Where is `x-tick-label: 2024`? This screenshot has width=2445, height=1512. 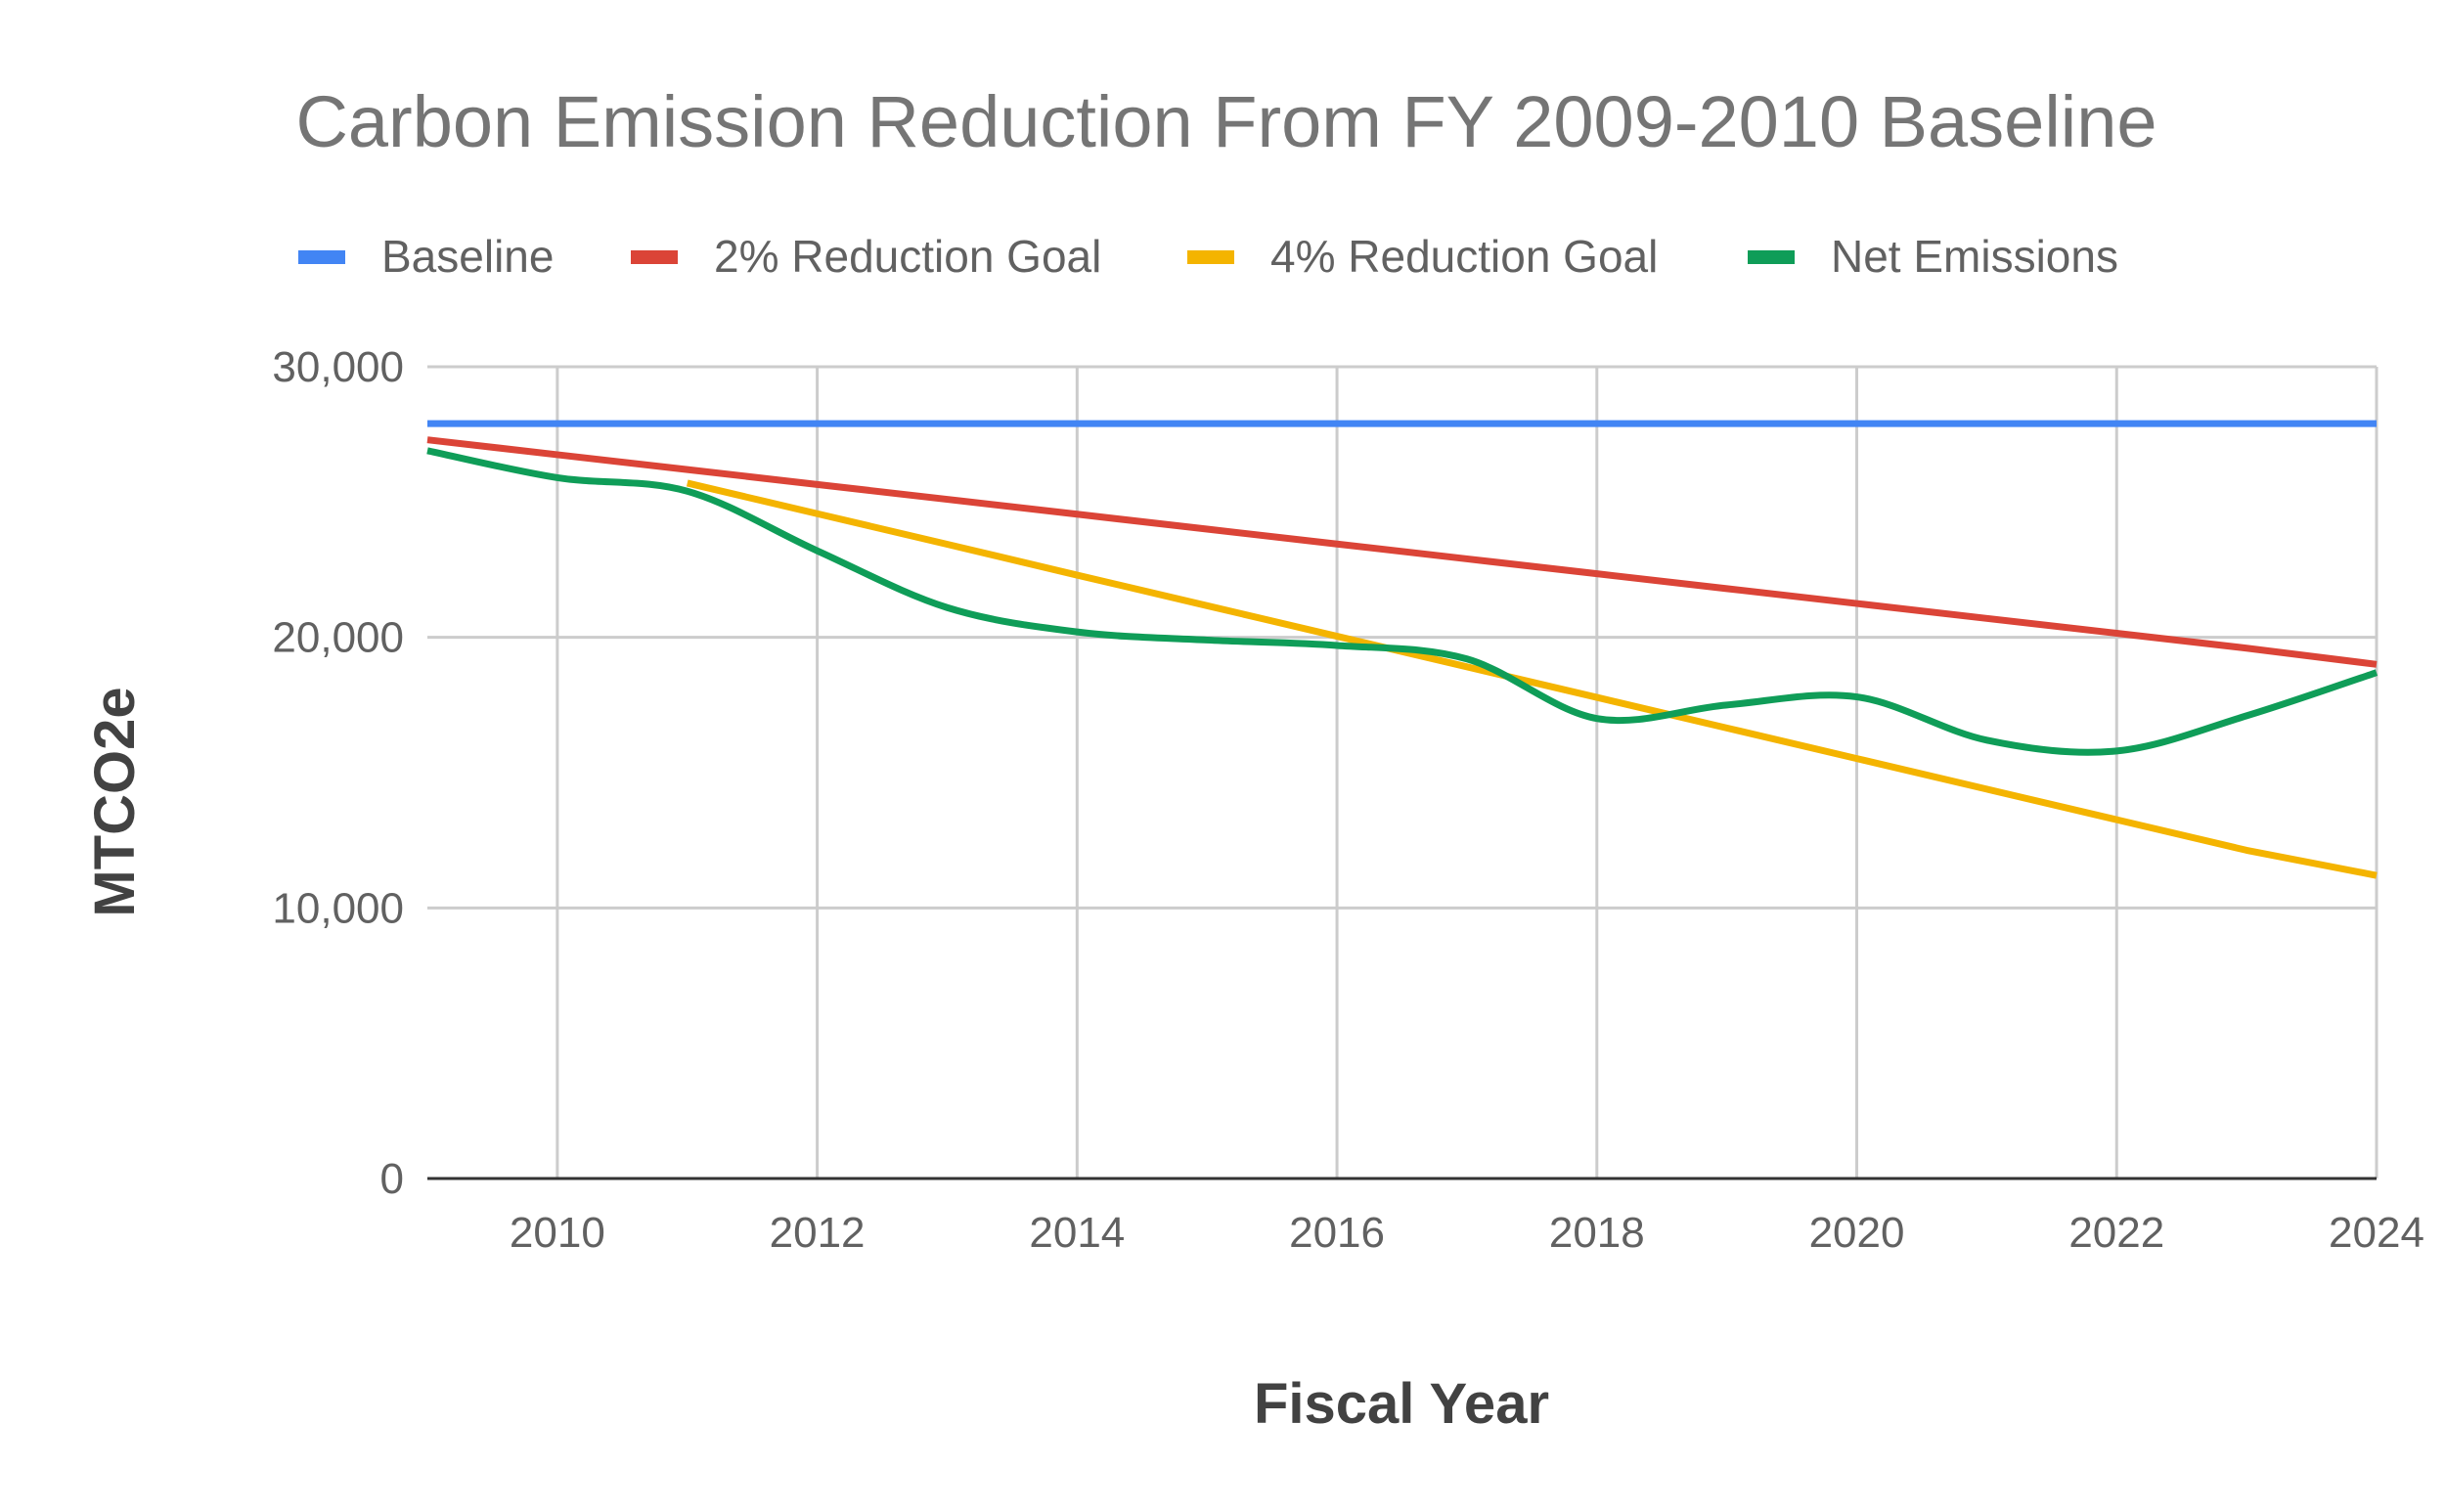 x-tick-label: 2024 is located at coordinates (2376, 1233).